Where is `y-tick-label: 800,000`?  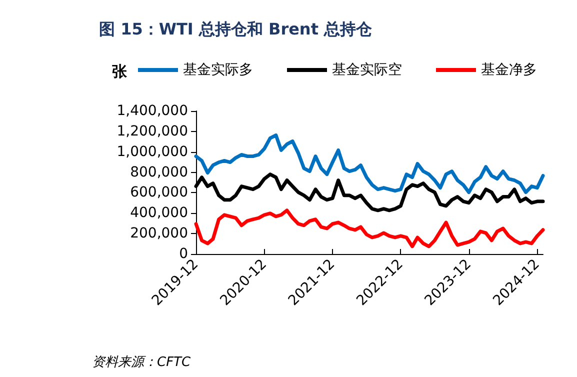
y-tick-label: 800,000 is located at coordinates (159, 172).